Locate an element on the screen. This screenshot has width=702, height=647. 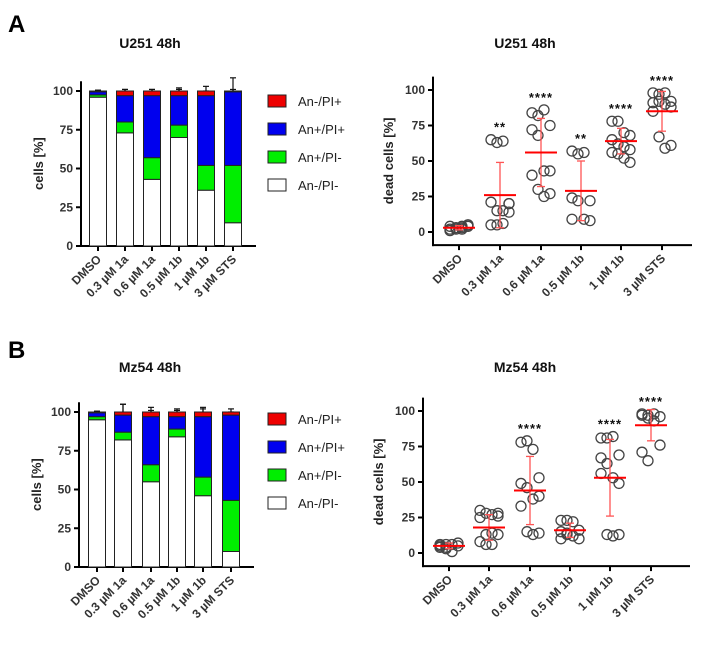
panel-label-b: B is located at coordinates (16, 350).